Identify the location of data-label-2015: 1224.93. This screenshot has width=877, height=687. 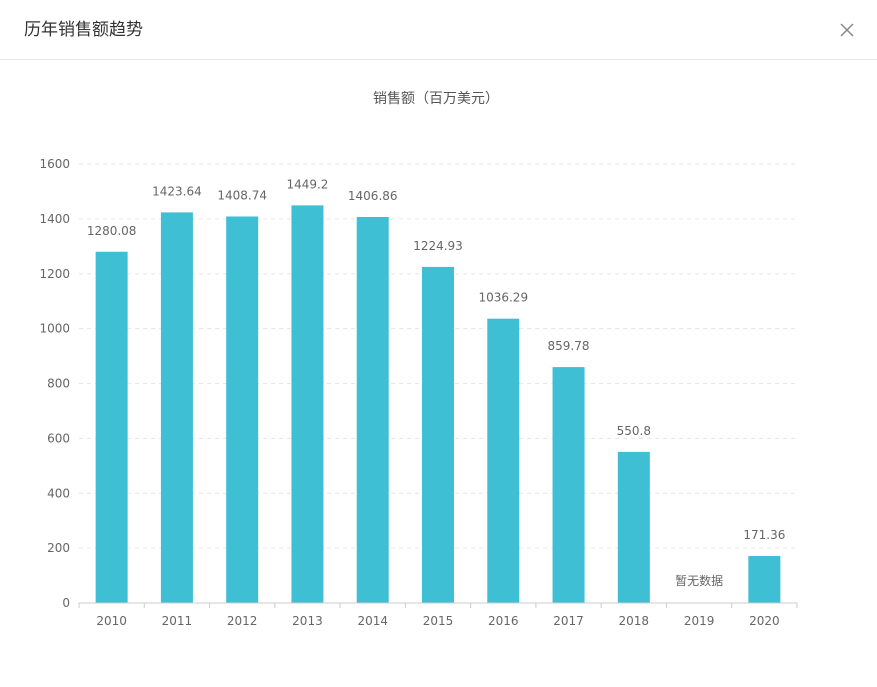
(438, 246).